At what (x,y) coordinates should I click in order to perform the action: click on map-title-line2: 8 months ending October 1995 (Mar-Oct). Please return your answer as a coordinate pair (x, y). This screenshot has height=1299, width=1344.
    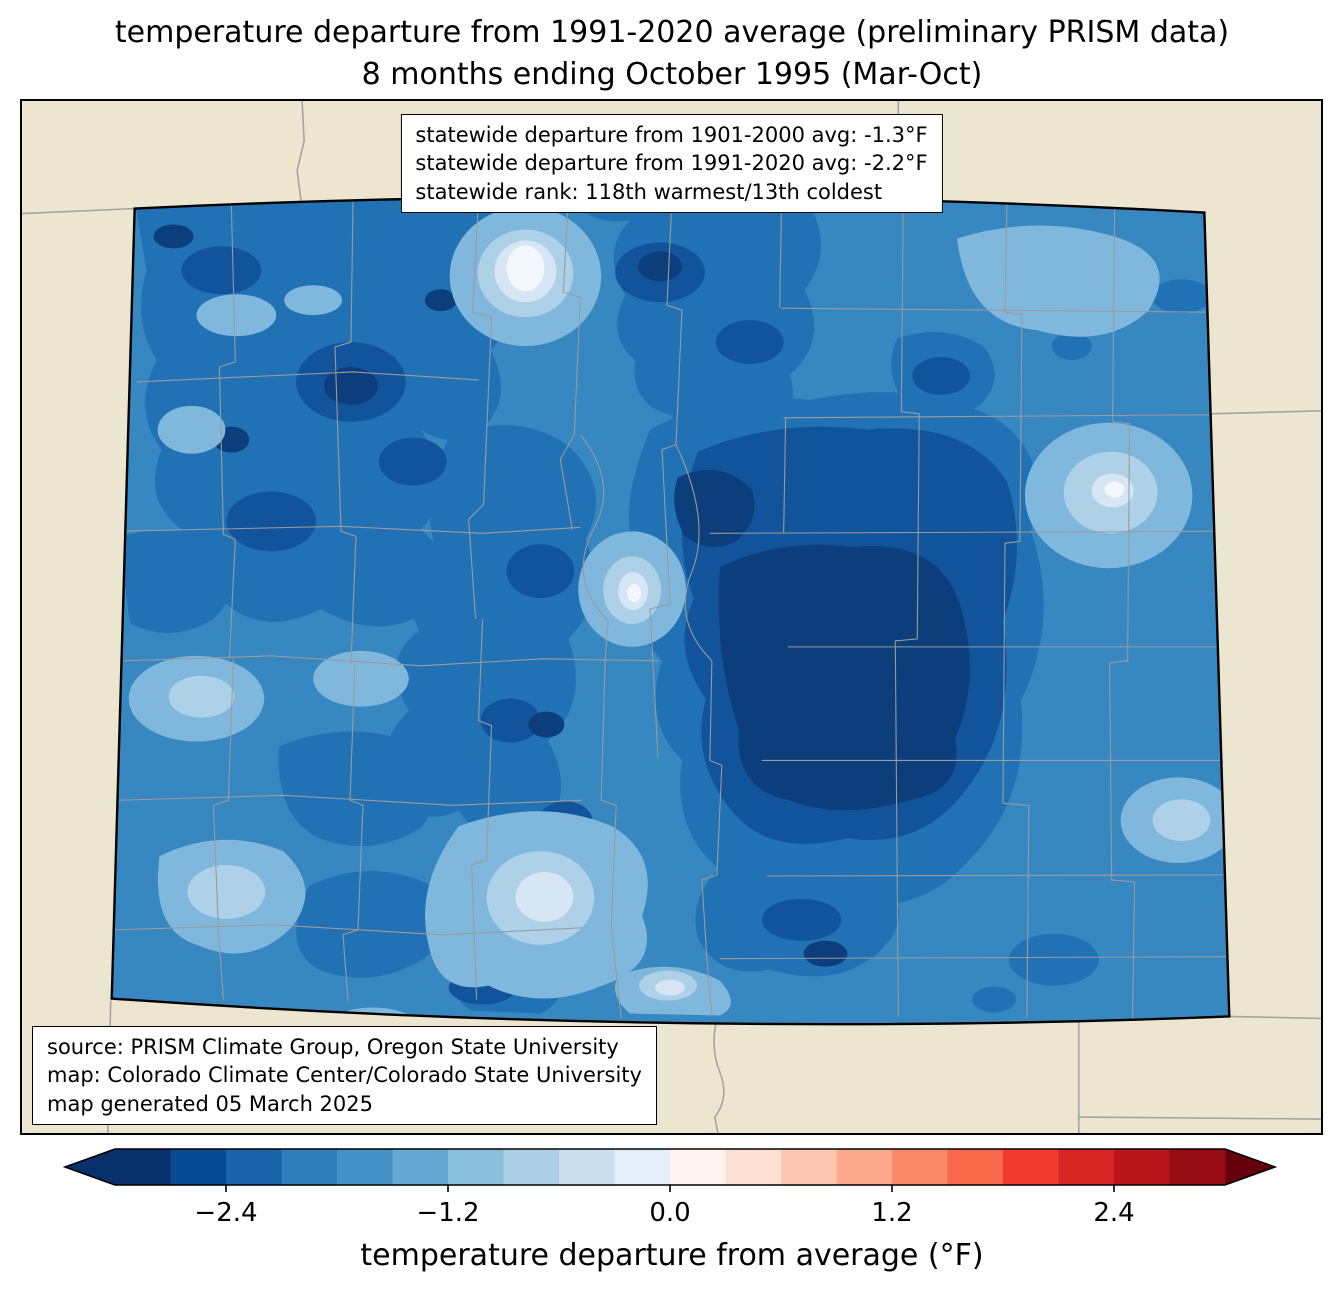
    Looking at the image, I should click on (672, 74).